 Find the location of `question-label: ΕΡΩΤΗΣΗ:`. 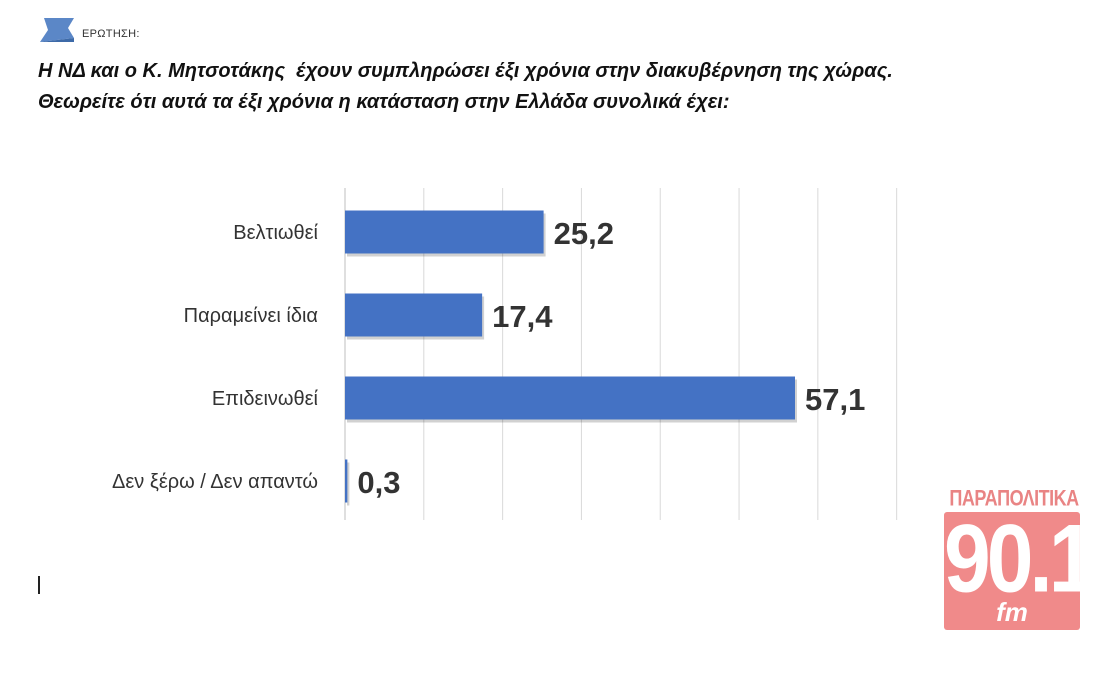

question-label: ΕΡΩΤΗΣΗ: is located at coordinates (111, 34).